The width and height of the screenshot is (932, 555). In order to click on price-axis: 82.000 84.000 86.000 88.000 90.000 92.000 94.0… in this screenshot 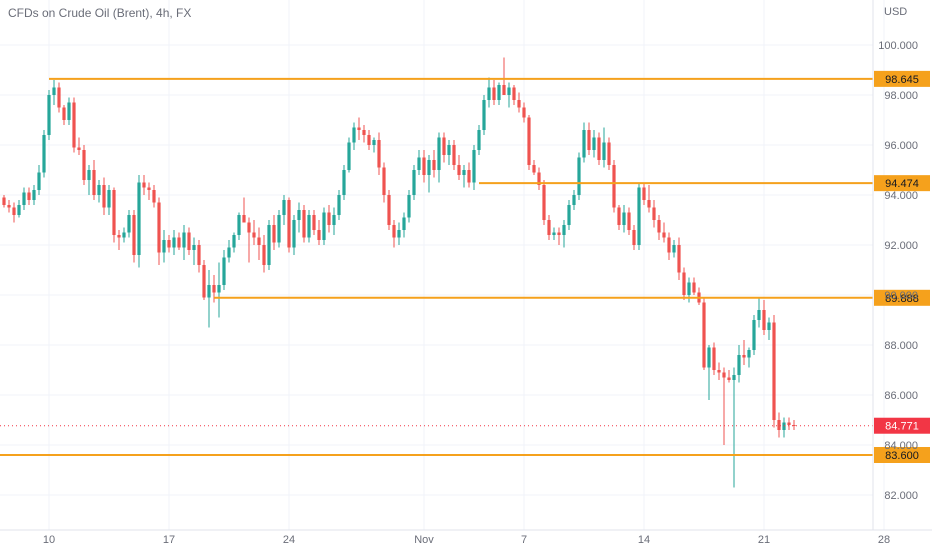, I will do `click(895, 265)`.